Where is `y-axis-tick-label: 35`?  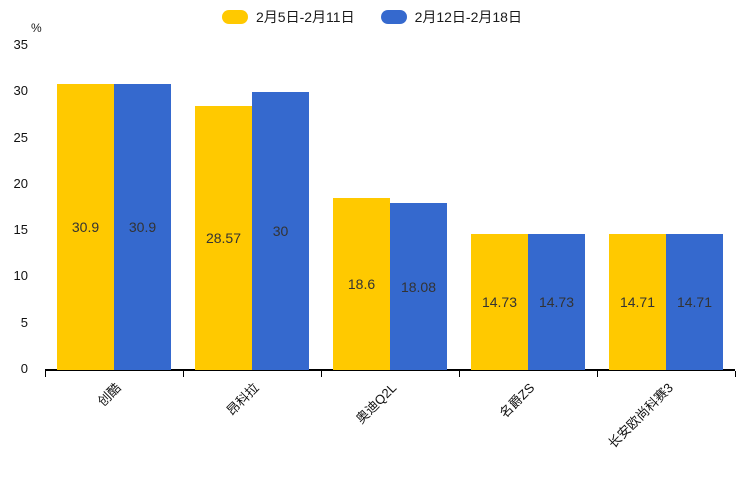 y-axis-tick-label: 35 is located at coordinates (20, 44).